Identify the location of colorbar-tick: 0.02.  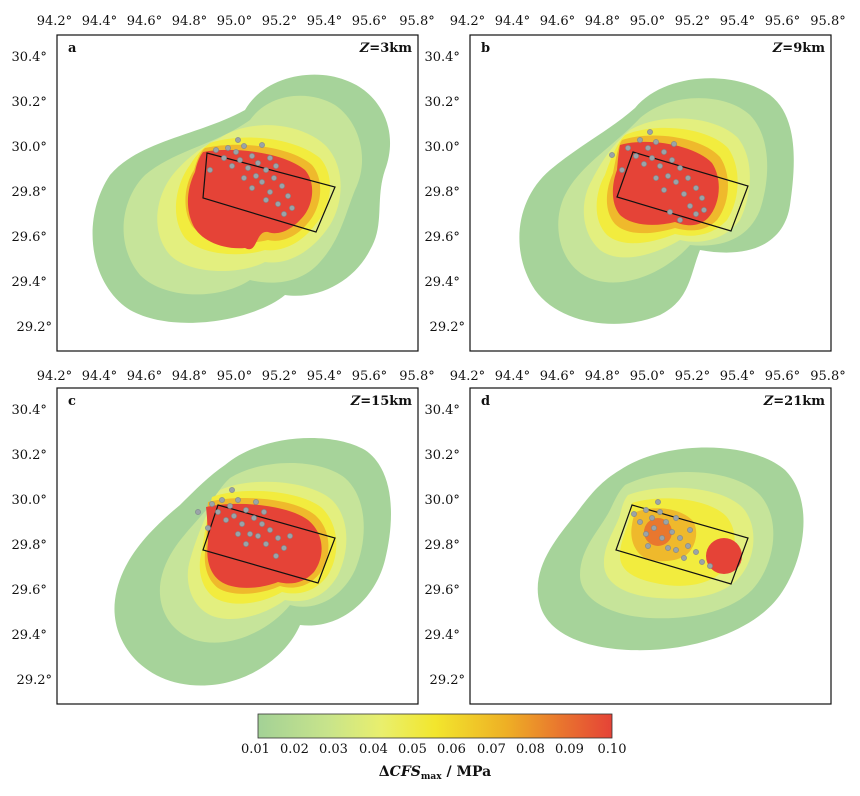
(294, 749).